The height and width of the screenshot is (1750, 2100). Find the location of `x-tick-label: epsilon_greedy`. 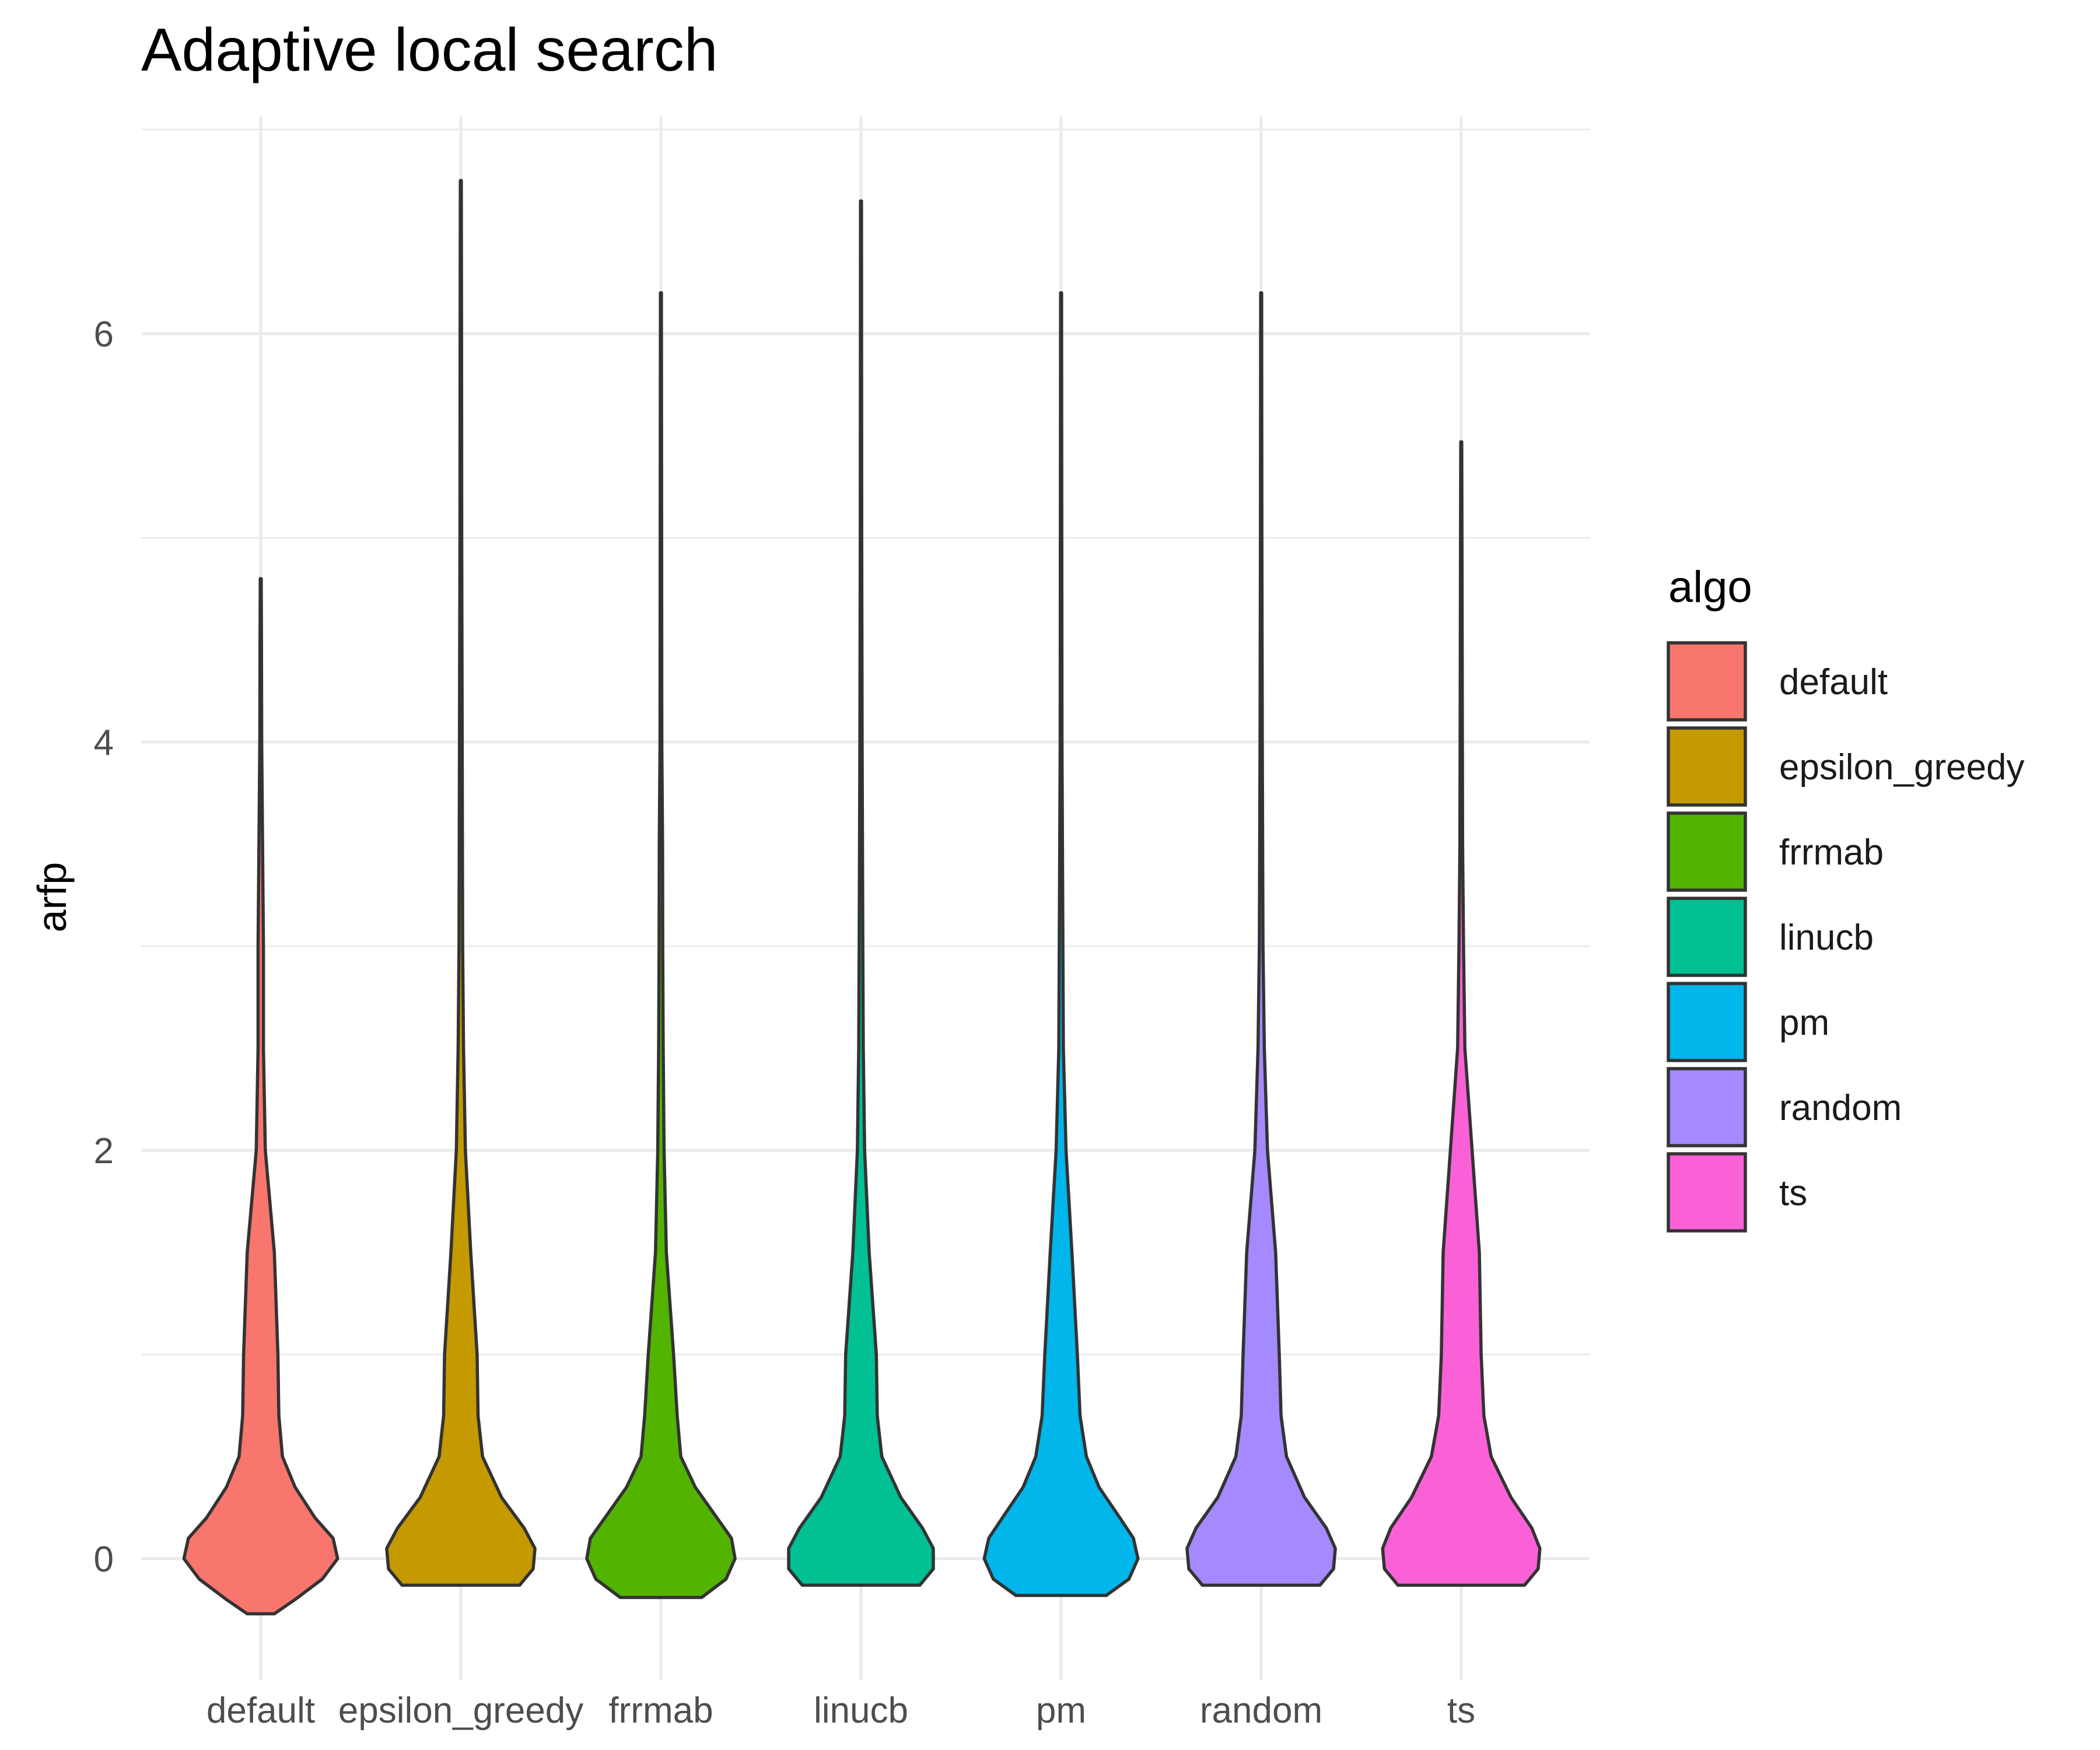

x-tick-label: epsilon_greedy is located at coordinates (461, 1710).